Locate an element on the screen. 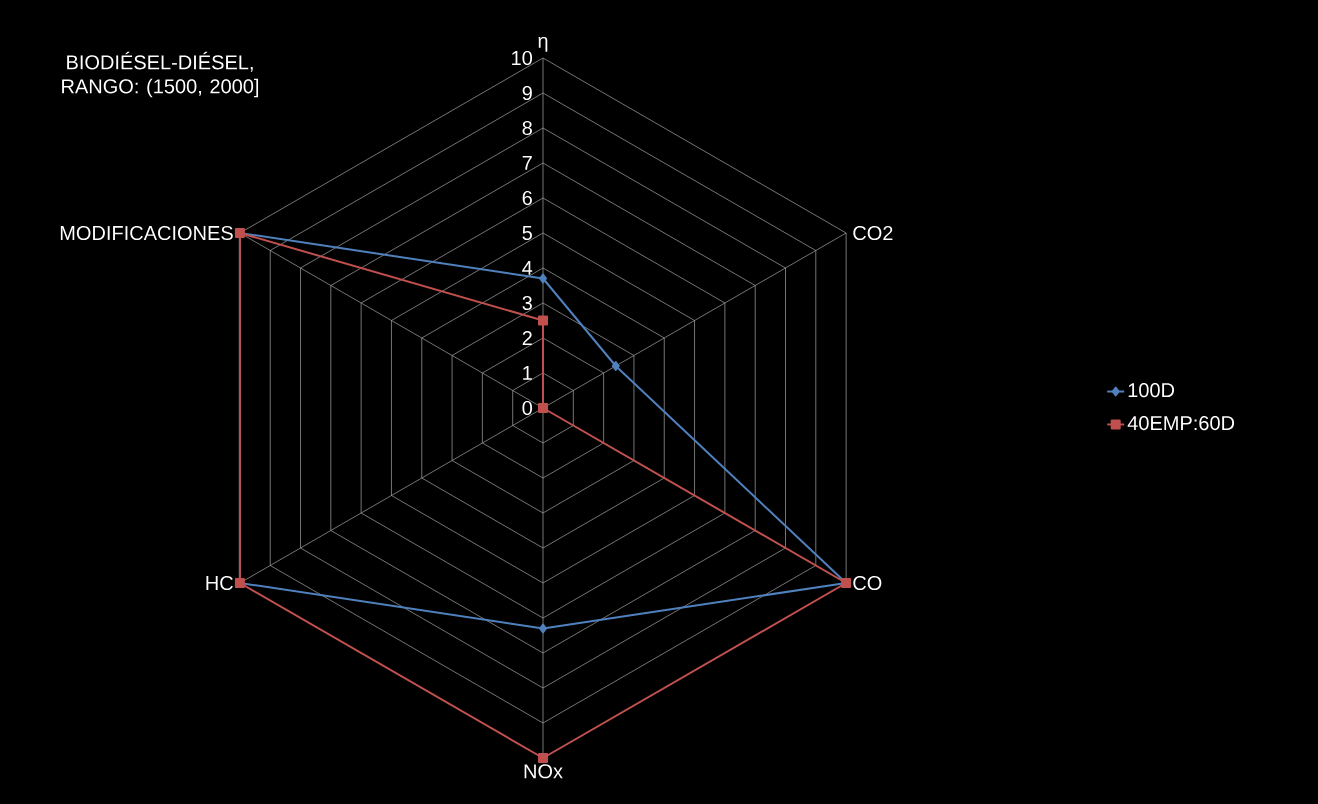 Image resolution: width=1318 pixels, height=804 pixels. y-tick-label: 0 is located at coordinates (527, 408).